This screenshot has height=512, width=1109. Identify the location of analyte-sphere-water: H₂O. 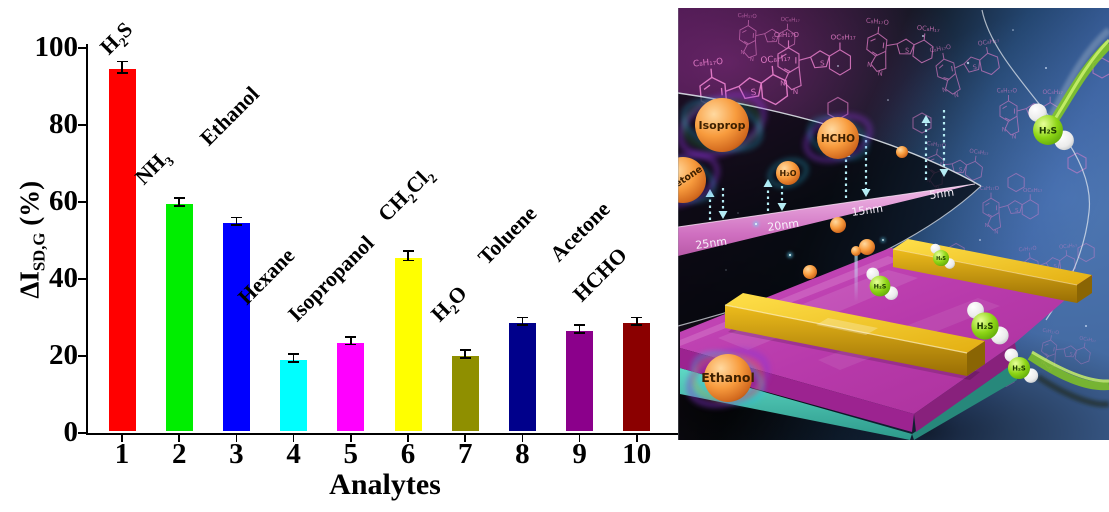
(788, 173).